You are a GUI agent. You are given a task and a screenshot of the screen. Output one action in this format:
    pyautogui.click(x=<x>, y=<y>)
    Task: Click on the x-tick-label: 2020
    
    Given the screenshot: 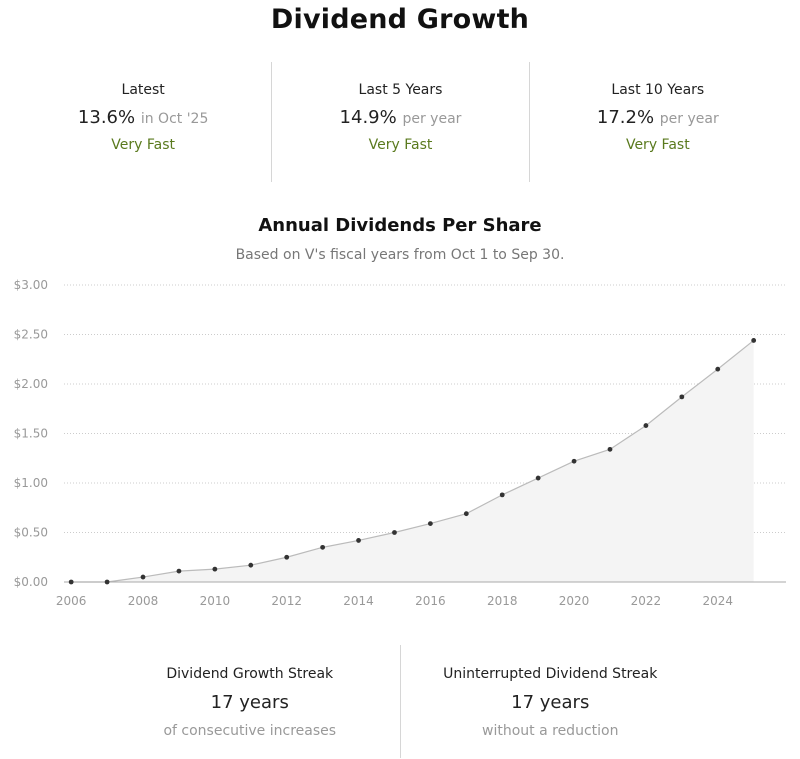 What is the action you would take?
    pyautogui.click(x=574, y=601)
    